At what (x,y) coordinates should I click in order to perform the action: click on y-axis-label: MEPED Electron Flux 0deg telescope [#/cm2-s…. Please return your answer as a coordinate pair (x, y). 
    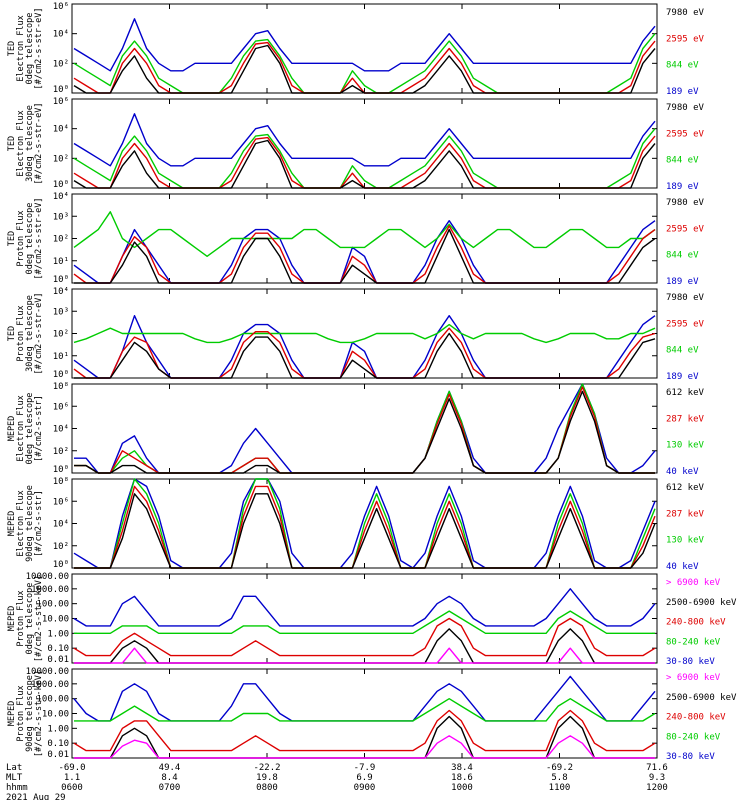
    Looking at the image, I should click on (25, 429).